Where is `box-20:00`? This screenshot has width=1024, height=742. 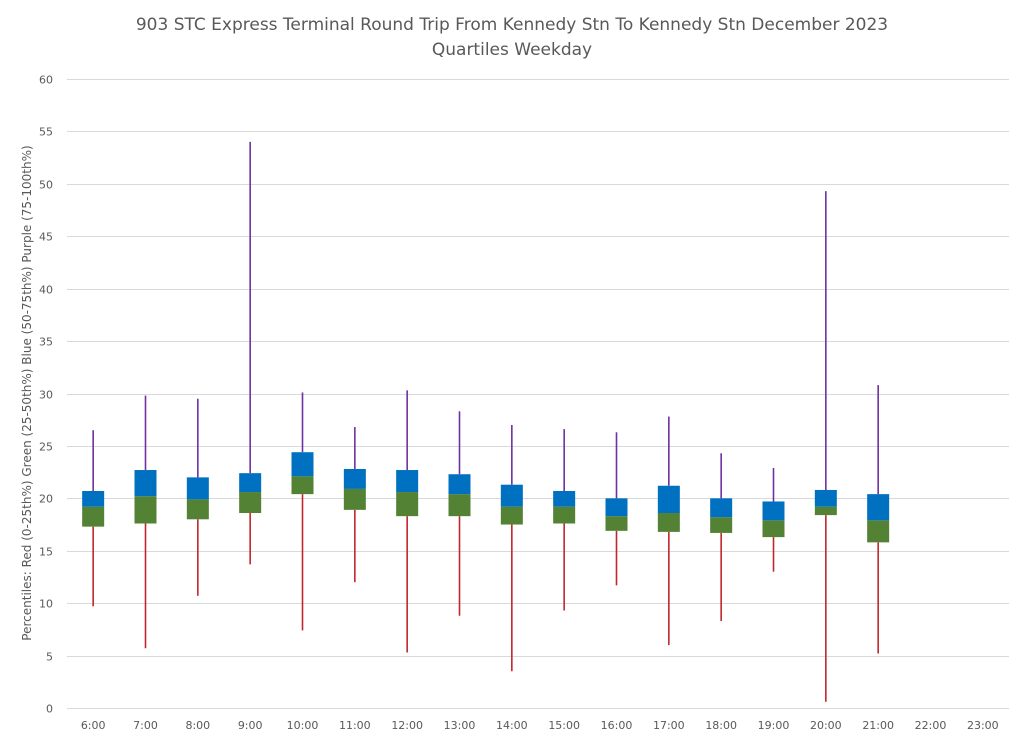
box-20:00 is located at coordinates (825, 446).